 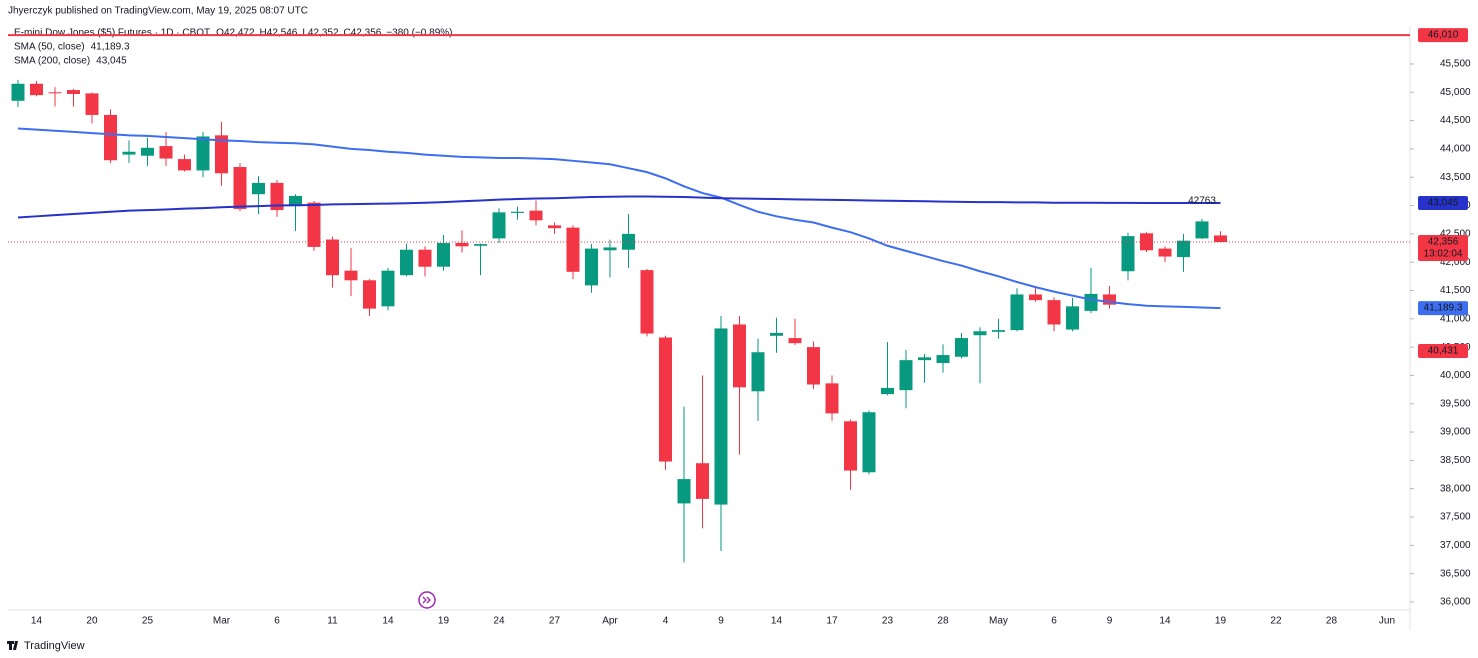 What do you see at coordinates (1387, 621) in the screenshot?
I see `x-tick-label: Jun` at bounding box center [1387, 621].